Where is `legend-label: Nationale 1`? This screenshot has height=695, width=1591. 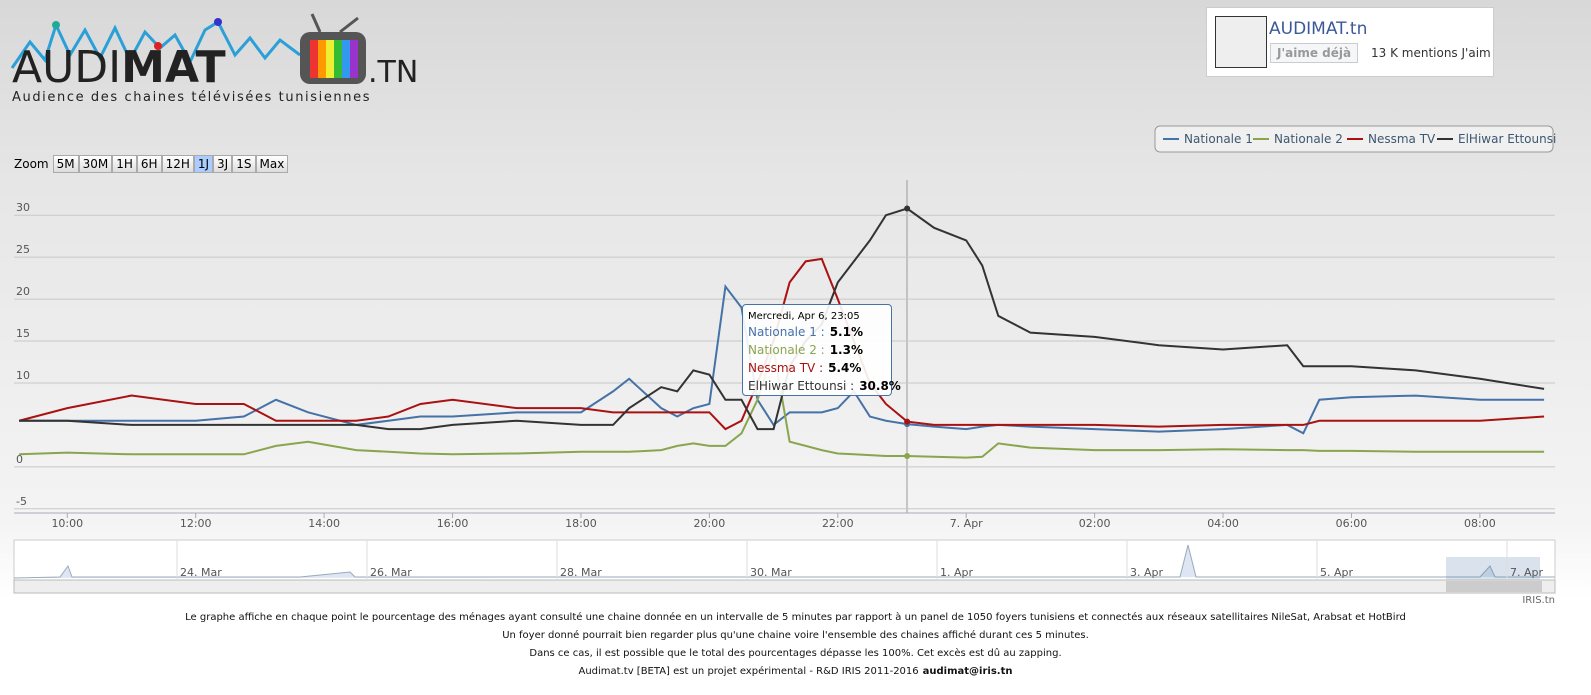
legend-label: Nationale 1 is located at coordinates (1218, 139).